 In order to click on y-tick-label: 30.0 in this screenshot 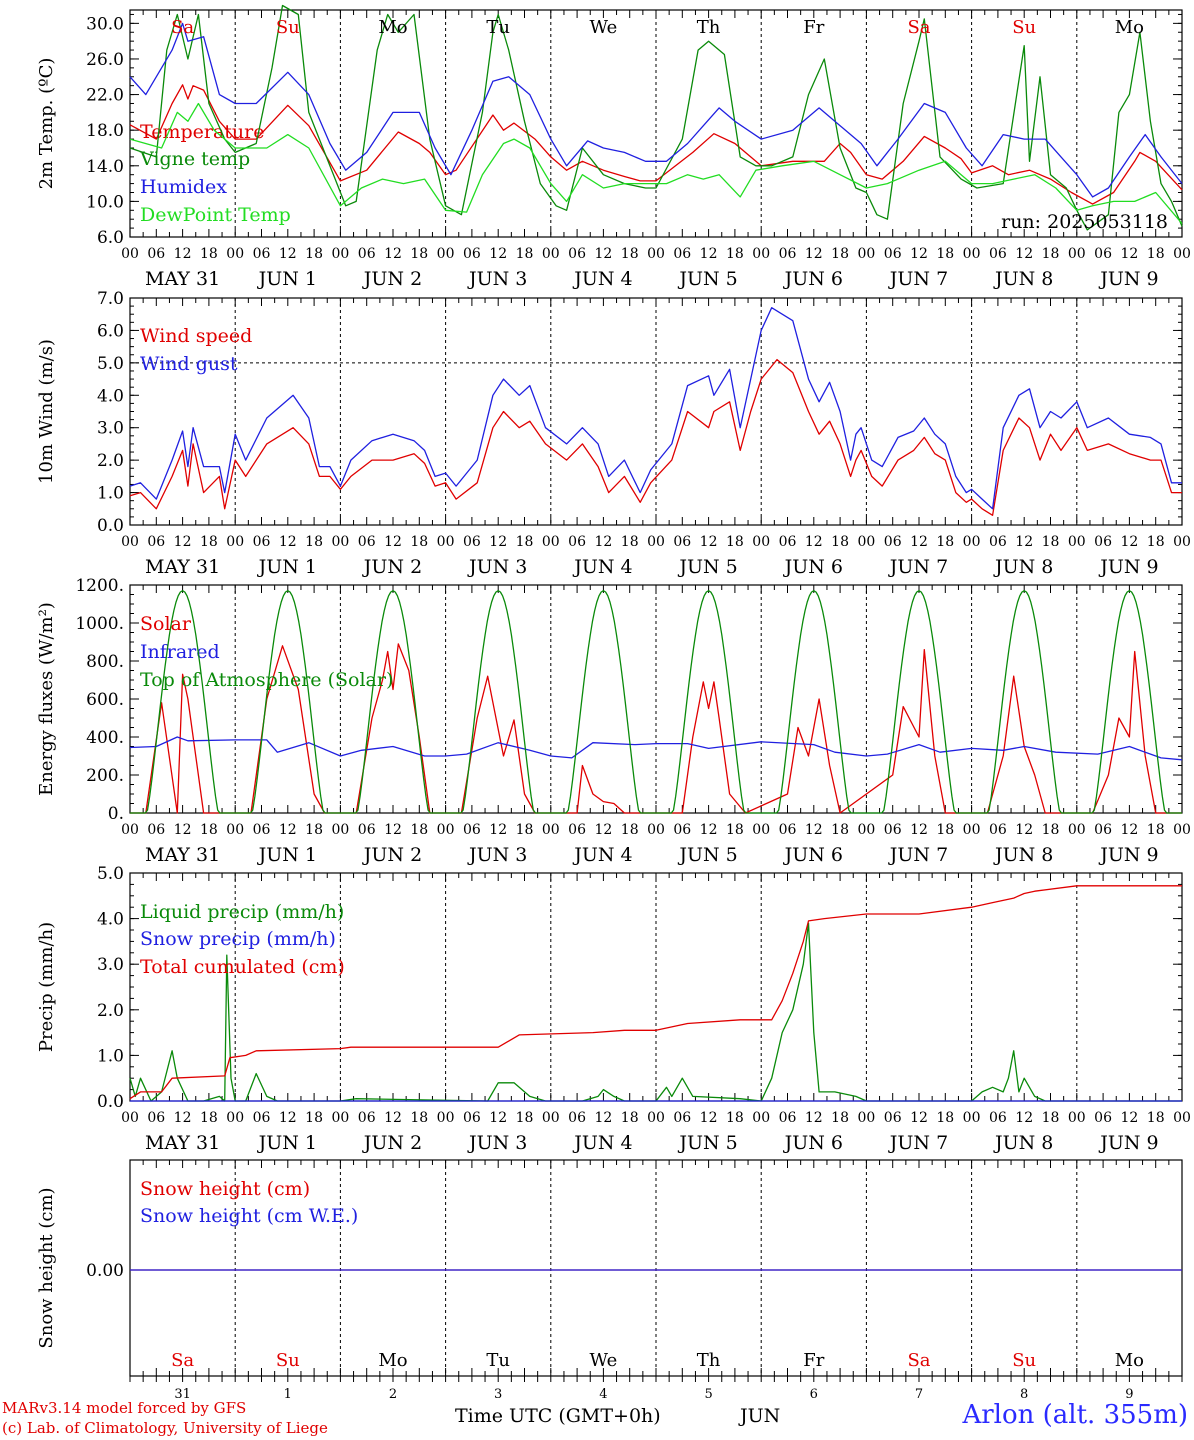, I will do `click(105, 24)`.